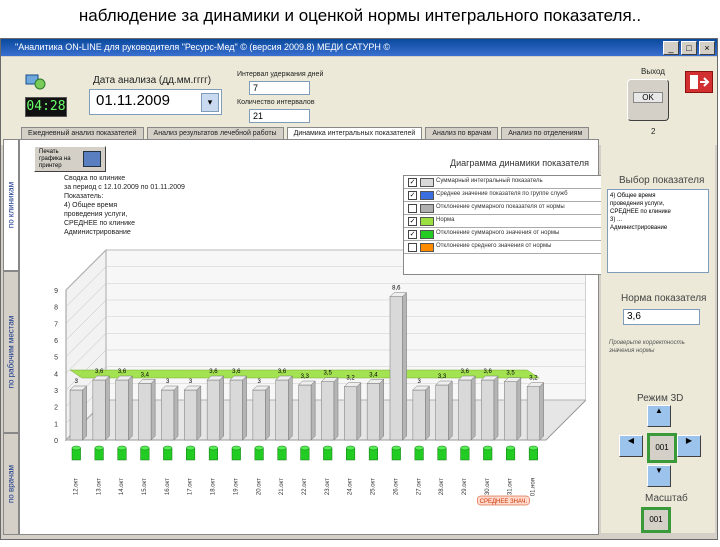  I want to click on side-tab-doctors: по врачам, so click(11, 484).